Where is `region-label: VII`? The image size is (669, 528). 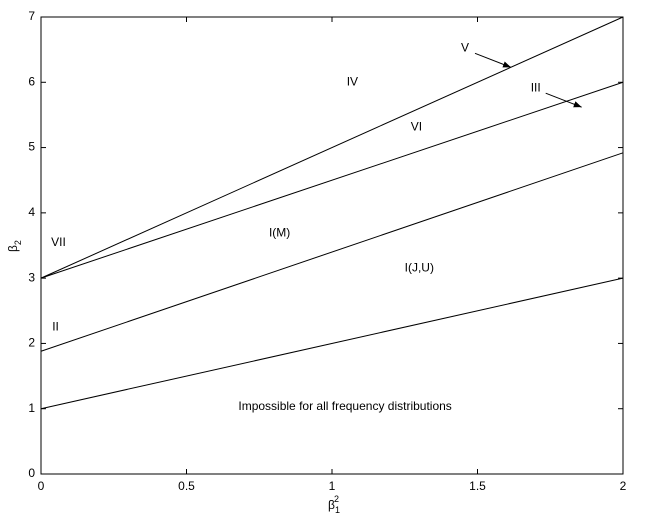
region-label: VII is located at coordinates (58, 242).